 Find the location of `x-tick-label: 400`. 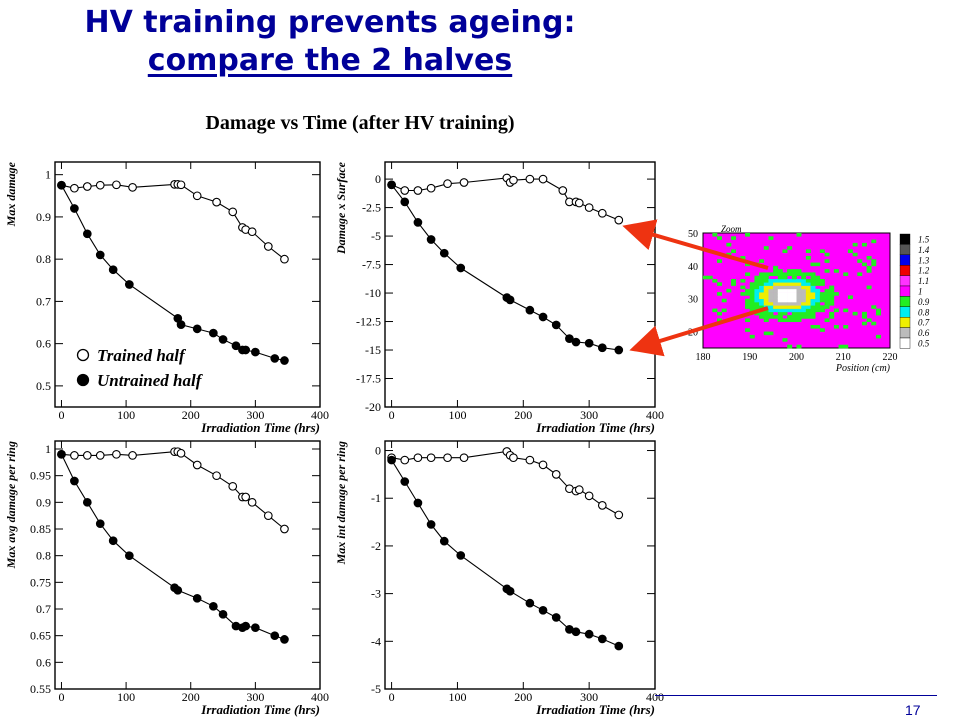

x-tick-label: 400 is located at coordinates (320, 697).